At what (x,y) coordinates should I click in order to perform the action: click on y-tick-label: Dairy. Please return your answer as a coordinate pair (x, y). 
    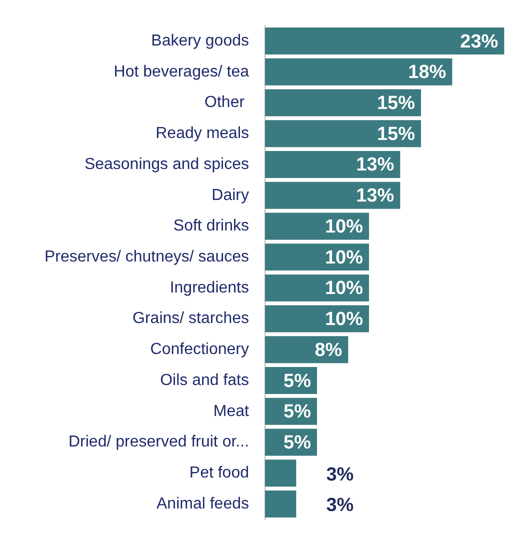
    Looking at the image, I should click on (230, 195).